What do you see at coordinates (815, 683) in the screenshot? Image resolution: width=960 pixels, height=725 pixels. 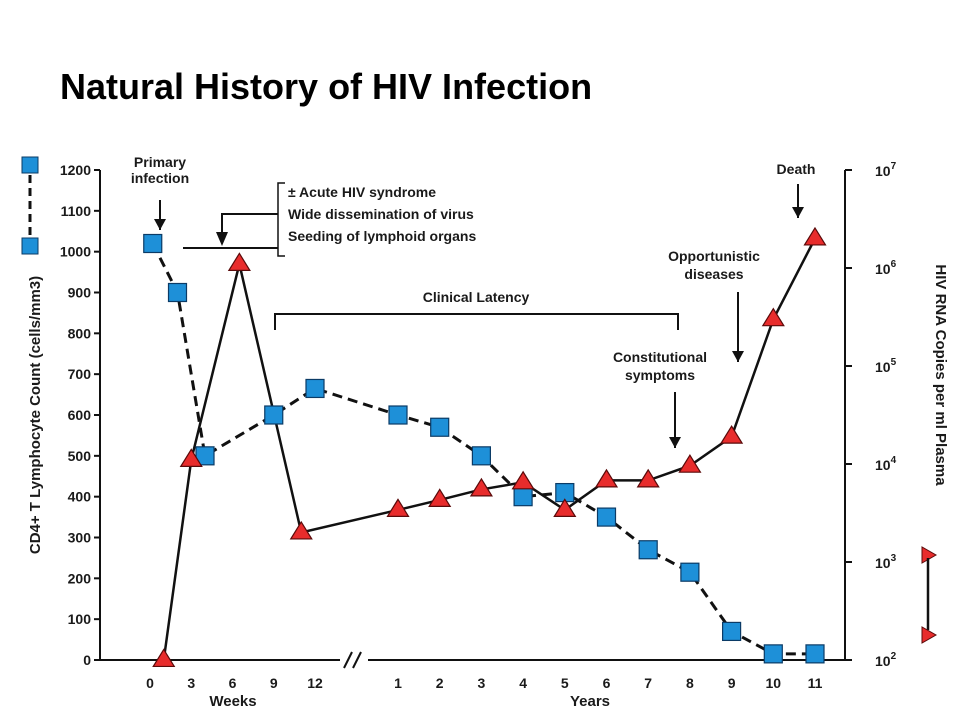 I see `x-tick-label-years: 11` at bounding box center [815, 683].